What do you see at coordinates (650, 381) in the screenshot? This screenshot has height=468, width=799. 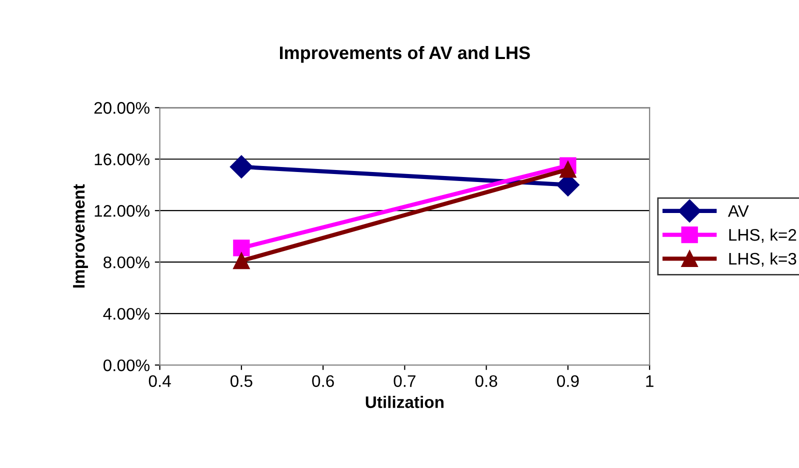 I see `x-tick-label: 1` at bounding box center [650, 381].